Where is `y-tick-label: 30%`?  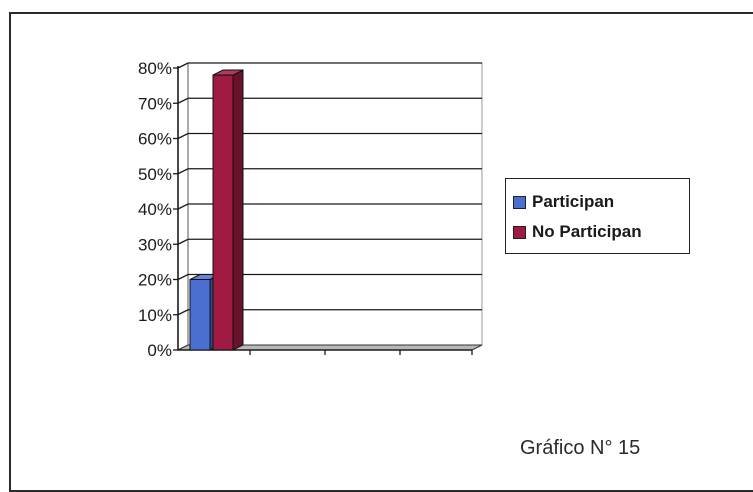 y-tick-label: 30% is located at coordinates (155, 244).